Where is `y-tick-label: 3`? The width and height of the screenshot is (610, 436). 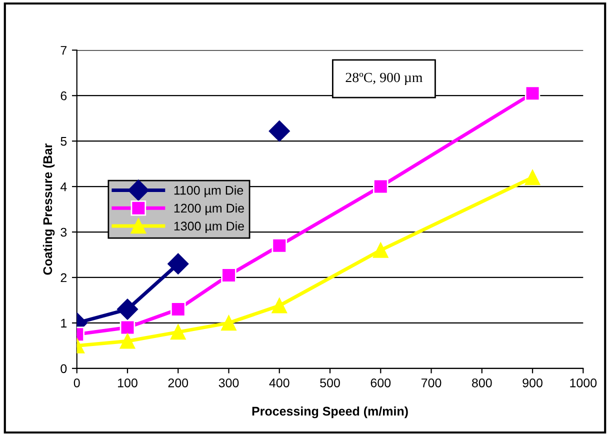 y-tick-label: 3 is located at coordinates (63, 232).